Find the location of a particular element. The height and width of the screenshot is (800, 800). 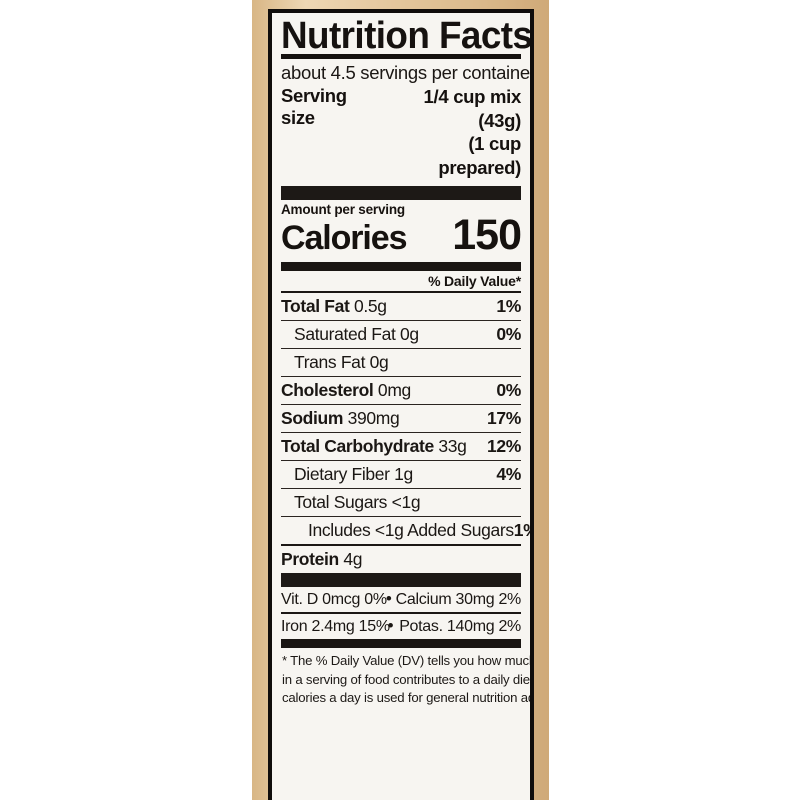

calories-row: Calories 150 is located at coordinates (401, 234).